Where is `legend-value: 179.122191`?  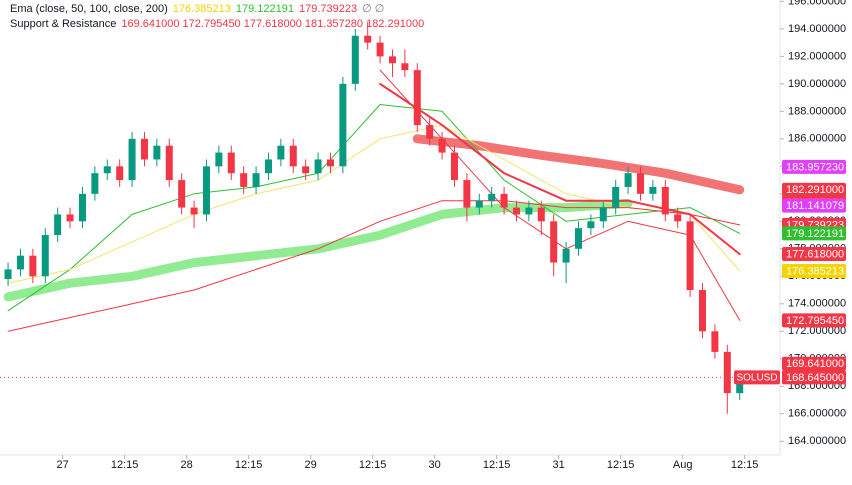 legend-value: 179.122191 is located at coordinates (264, 9).